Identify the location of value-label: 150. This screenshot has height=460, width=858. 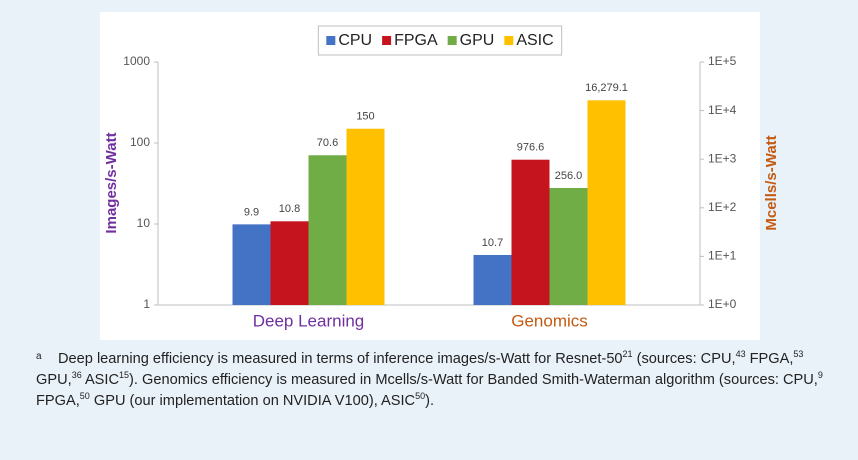
(365, 117).